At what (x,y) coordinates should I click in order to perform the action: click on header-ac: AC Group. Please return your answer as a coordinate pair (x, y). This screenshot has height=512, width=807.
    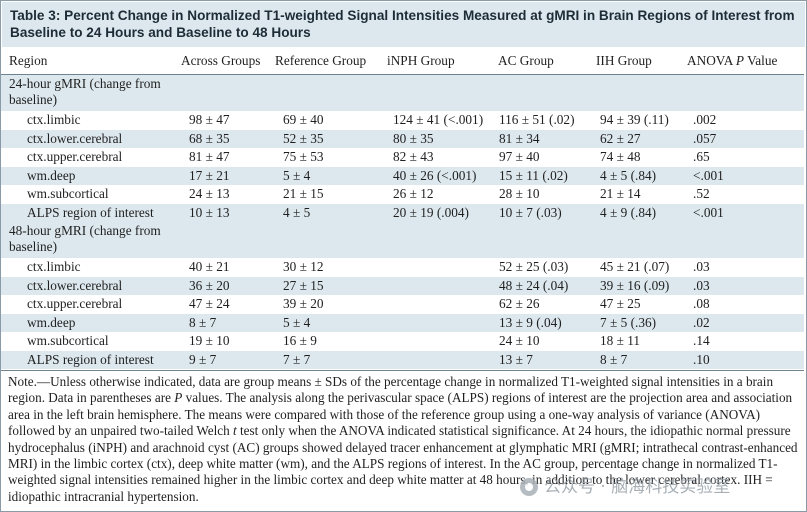
    Looking at the image, I should click on (526, 60).